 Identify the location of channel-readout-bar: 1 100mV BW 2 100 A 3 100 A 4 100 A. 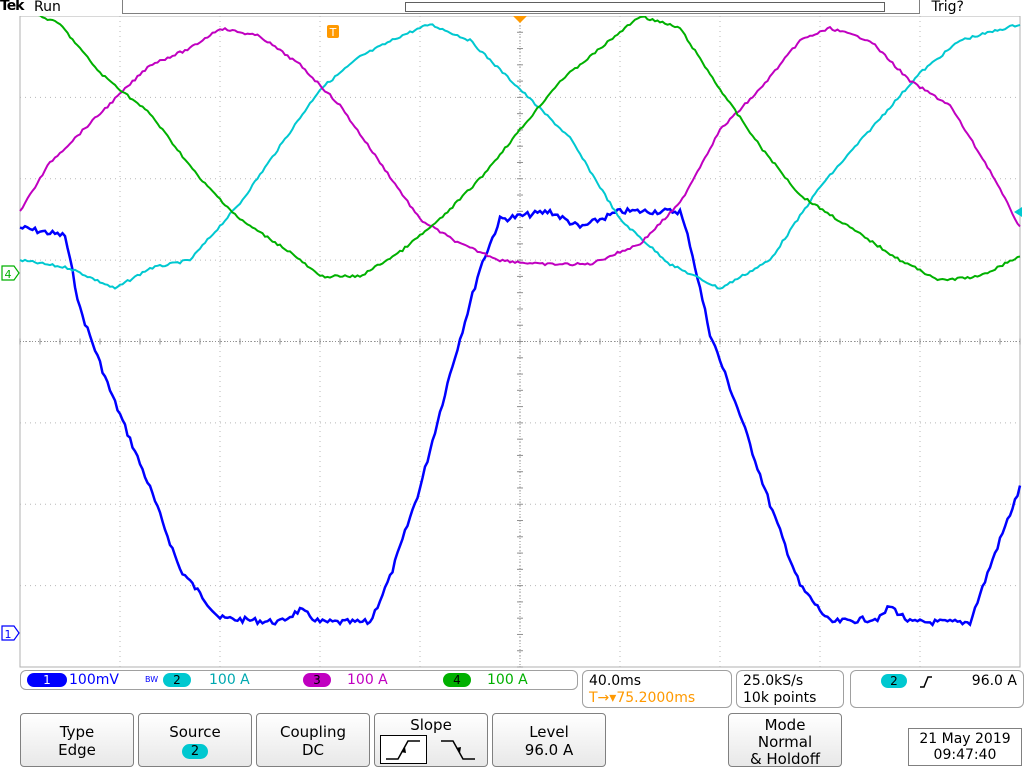
(299, 680).